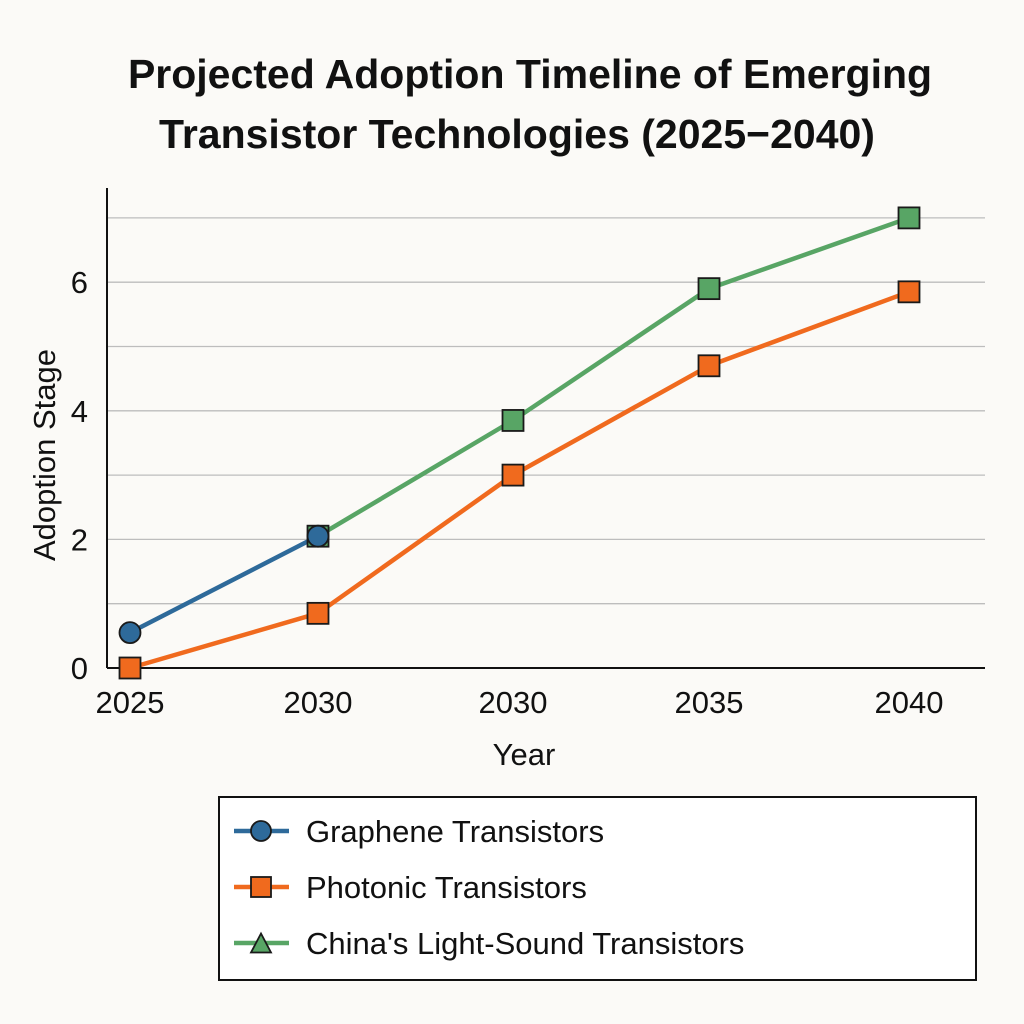 This screenshot has width=1024, height=1024. I want to click on legend-item: China's Light-Sound Transistors, so click(489, 943).